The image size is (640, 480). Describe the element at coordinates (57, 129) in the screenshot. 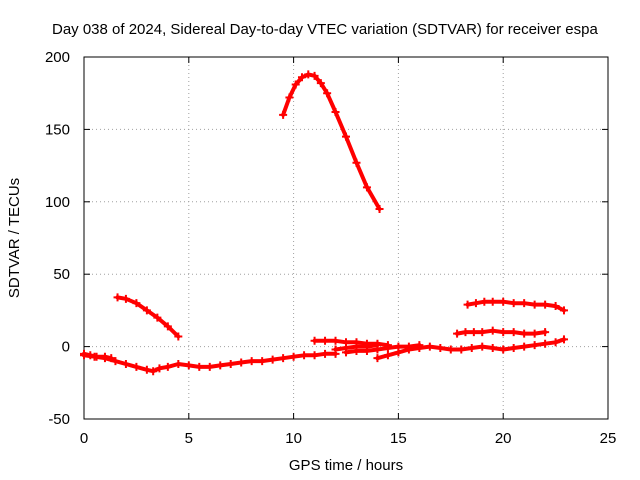

I see `y-tick-label: 150` at that location.